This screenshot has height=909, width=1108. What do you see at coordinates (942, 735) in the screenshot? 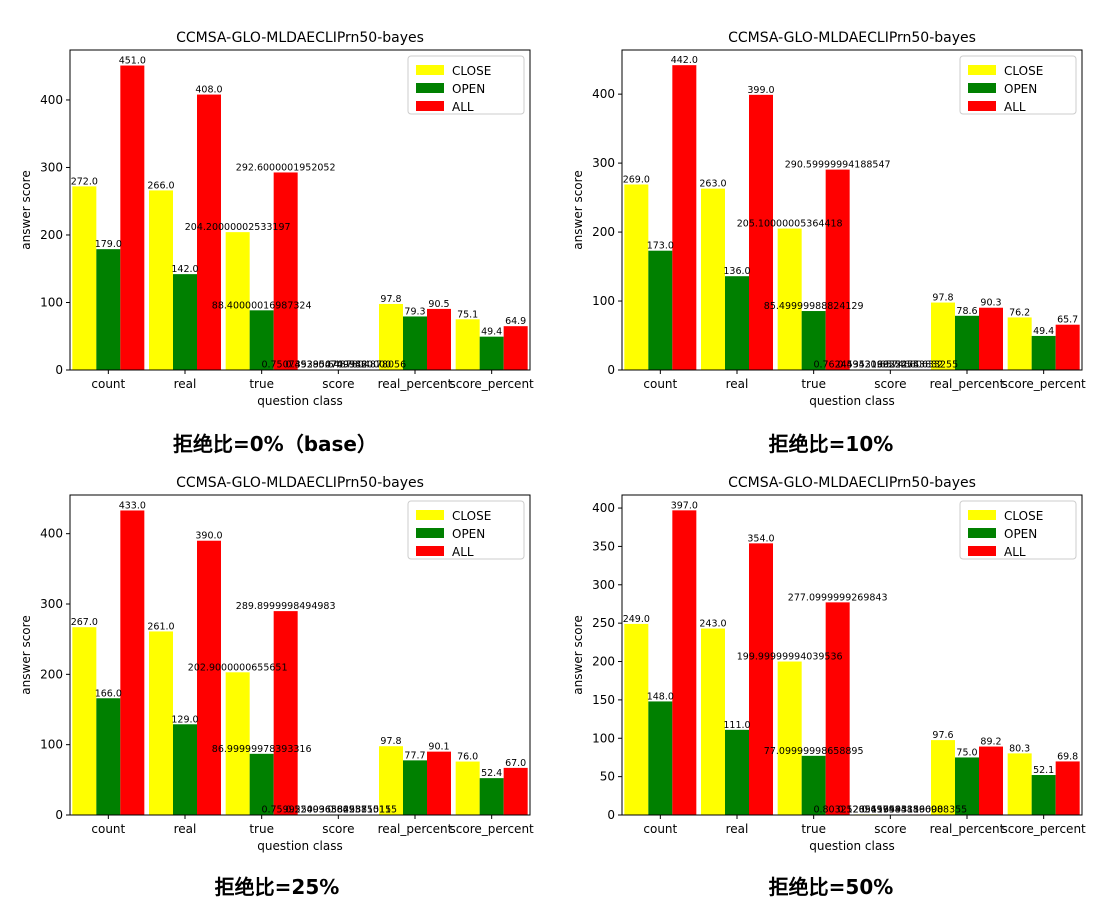
I see `data-label: 97.6` at bounding box center [942, 735].